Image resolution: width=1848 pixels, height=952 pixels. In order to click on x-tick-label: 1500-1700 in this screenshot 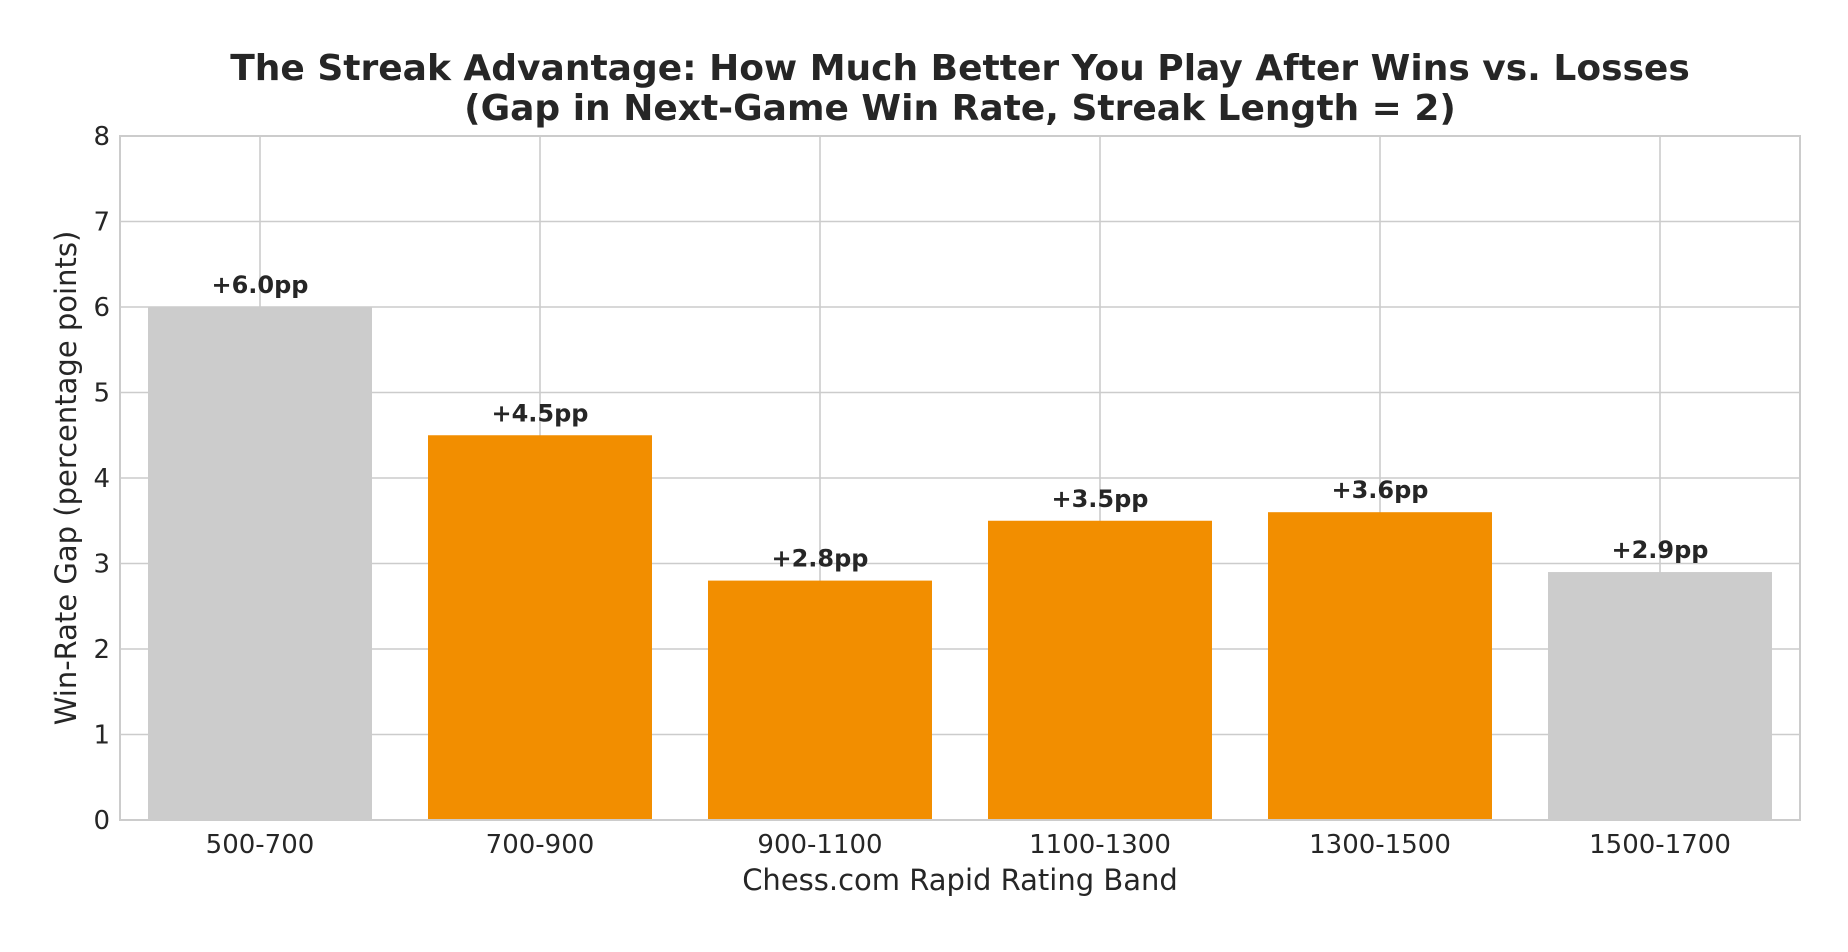, I will do `click(1660, 845)`.